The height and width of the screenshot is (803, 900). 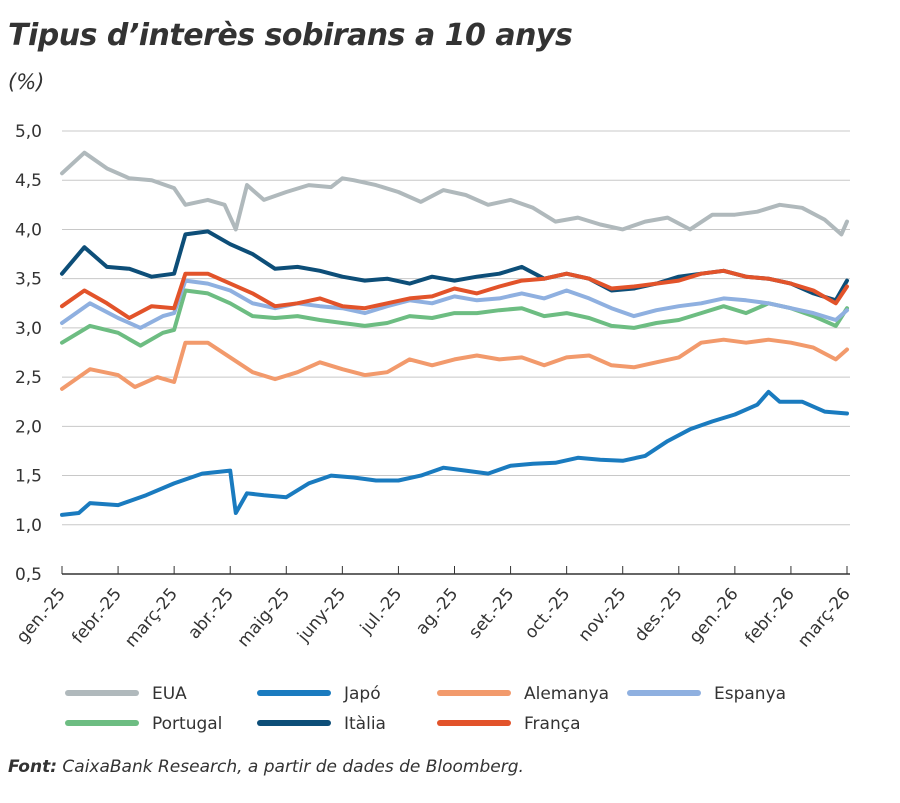 What do you see at coordinates (523, 694) in the screenshot?
I see `legend-item-alemanya: Alemanya` at bounding box center [523, 694].